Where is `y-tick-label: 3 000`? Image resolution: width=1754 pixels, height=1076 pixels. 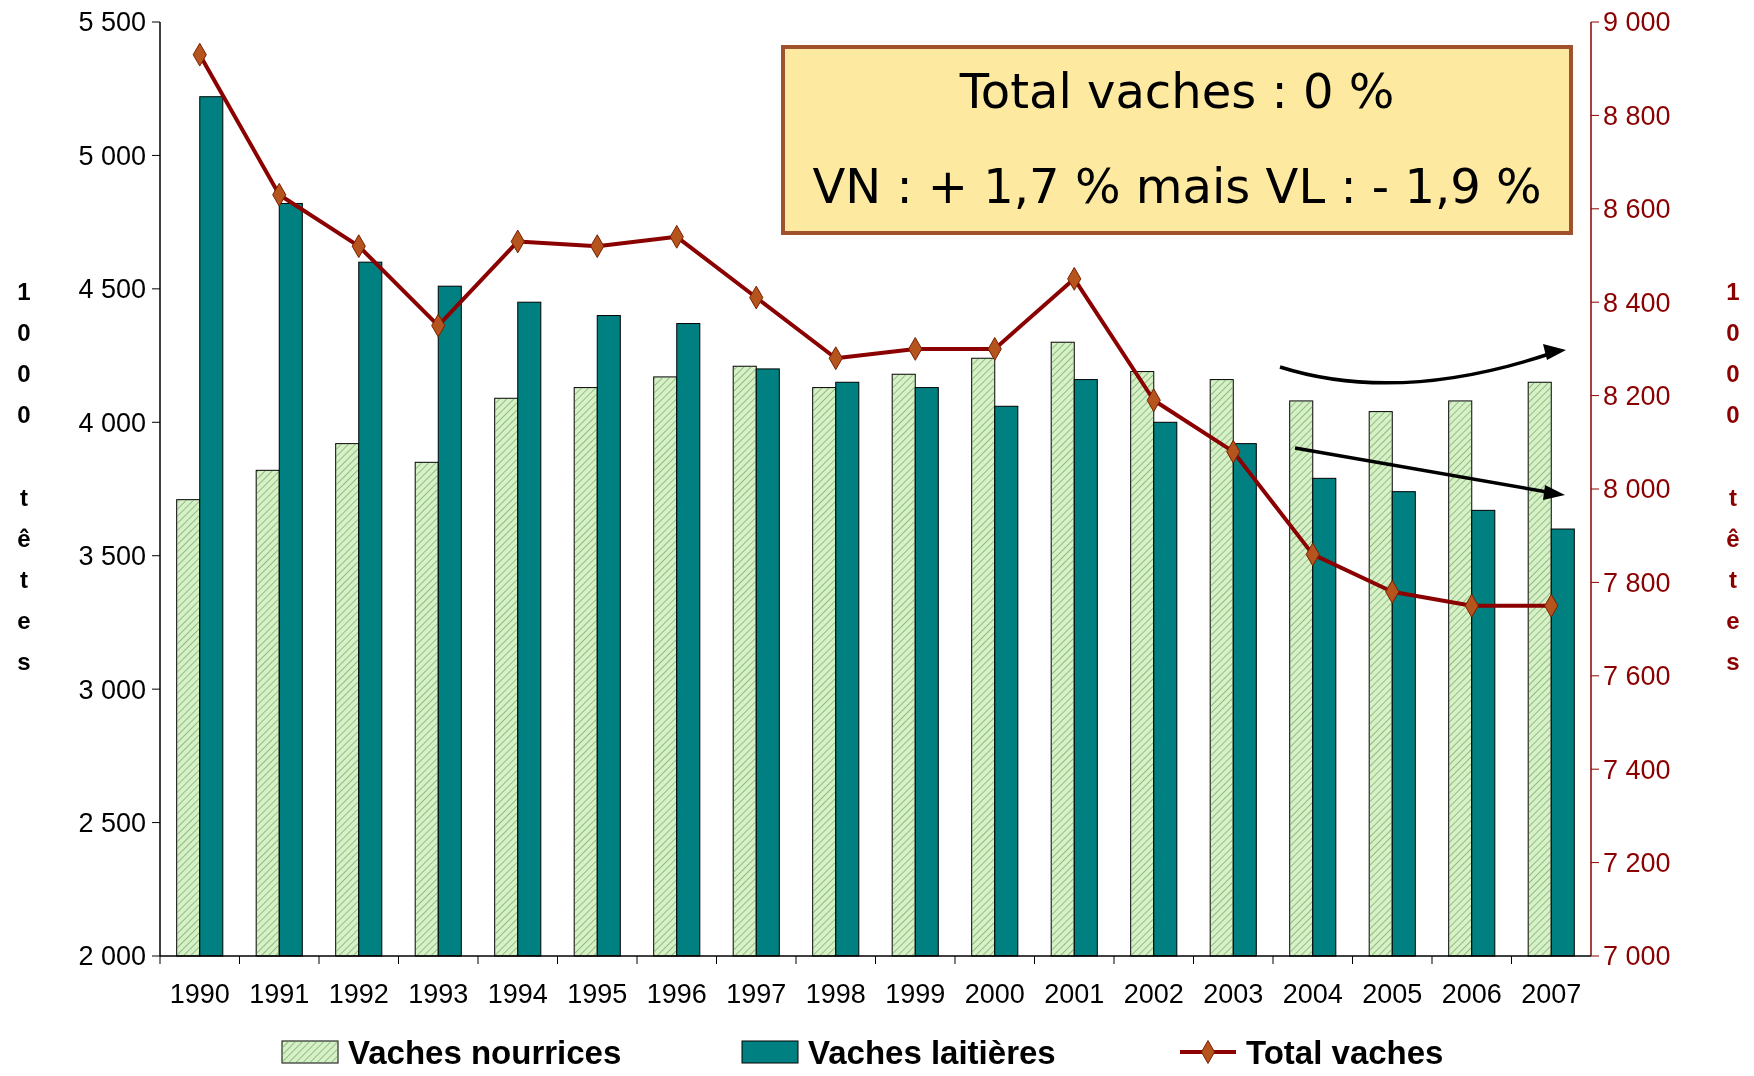
y-tick-label: 3 000 is located at coordinates (112, 689).